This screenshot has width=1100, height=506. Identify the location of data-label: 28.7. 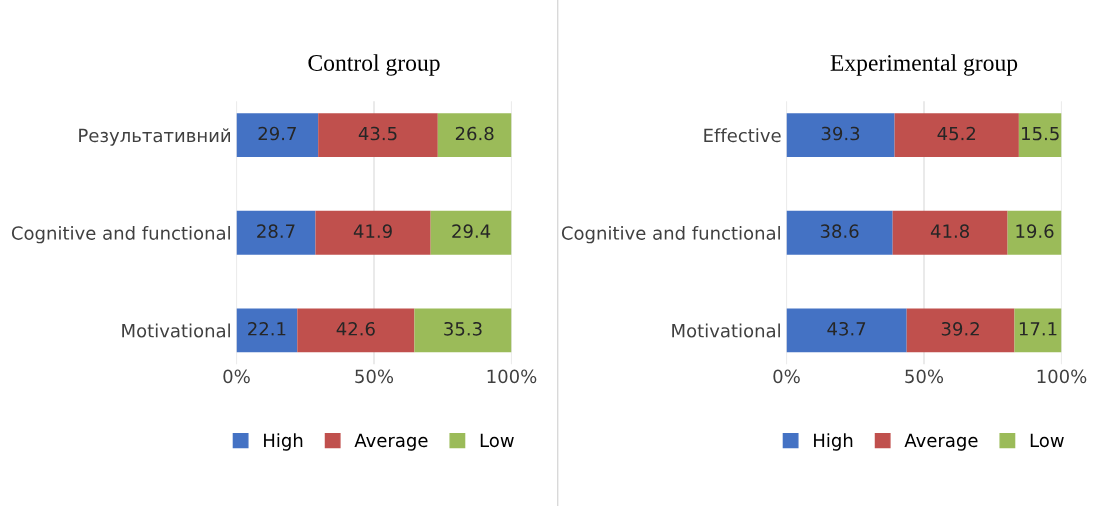
(276, 231).